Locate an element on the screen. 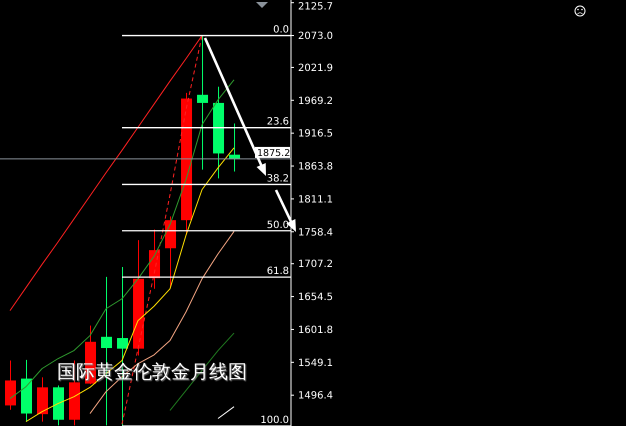 Image resolution: width=626 pixels, height=426 pixels. y-tick-label: 1496.4 is located at coordinates (315, 396).